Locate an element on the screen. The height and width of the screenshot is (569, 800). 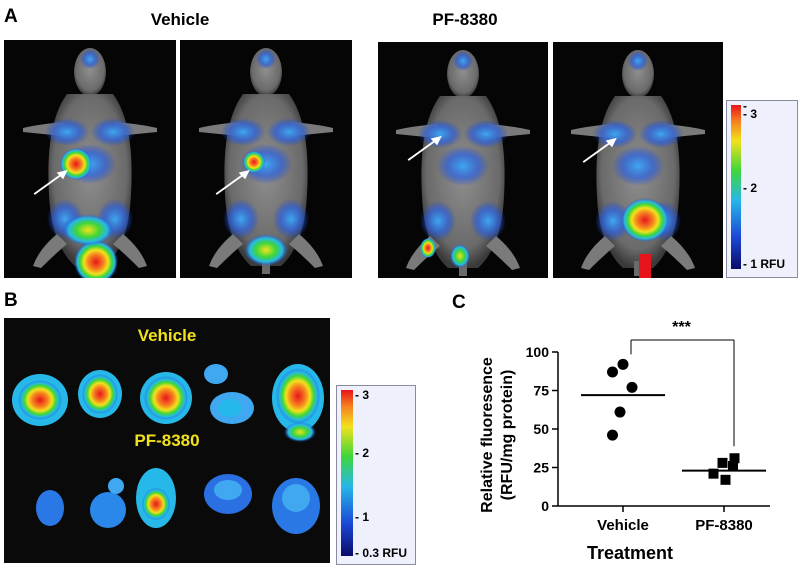
colorbar-a-top-dash: - is located at coordinates (745, 106).